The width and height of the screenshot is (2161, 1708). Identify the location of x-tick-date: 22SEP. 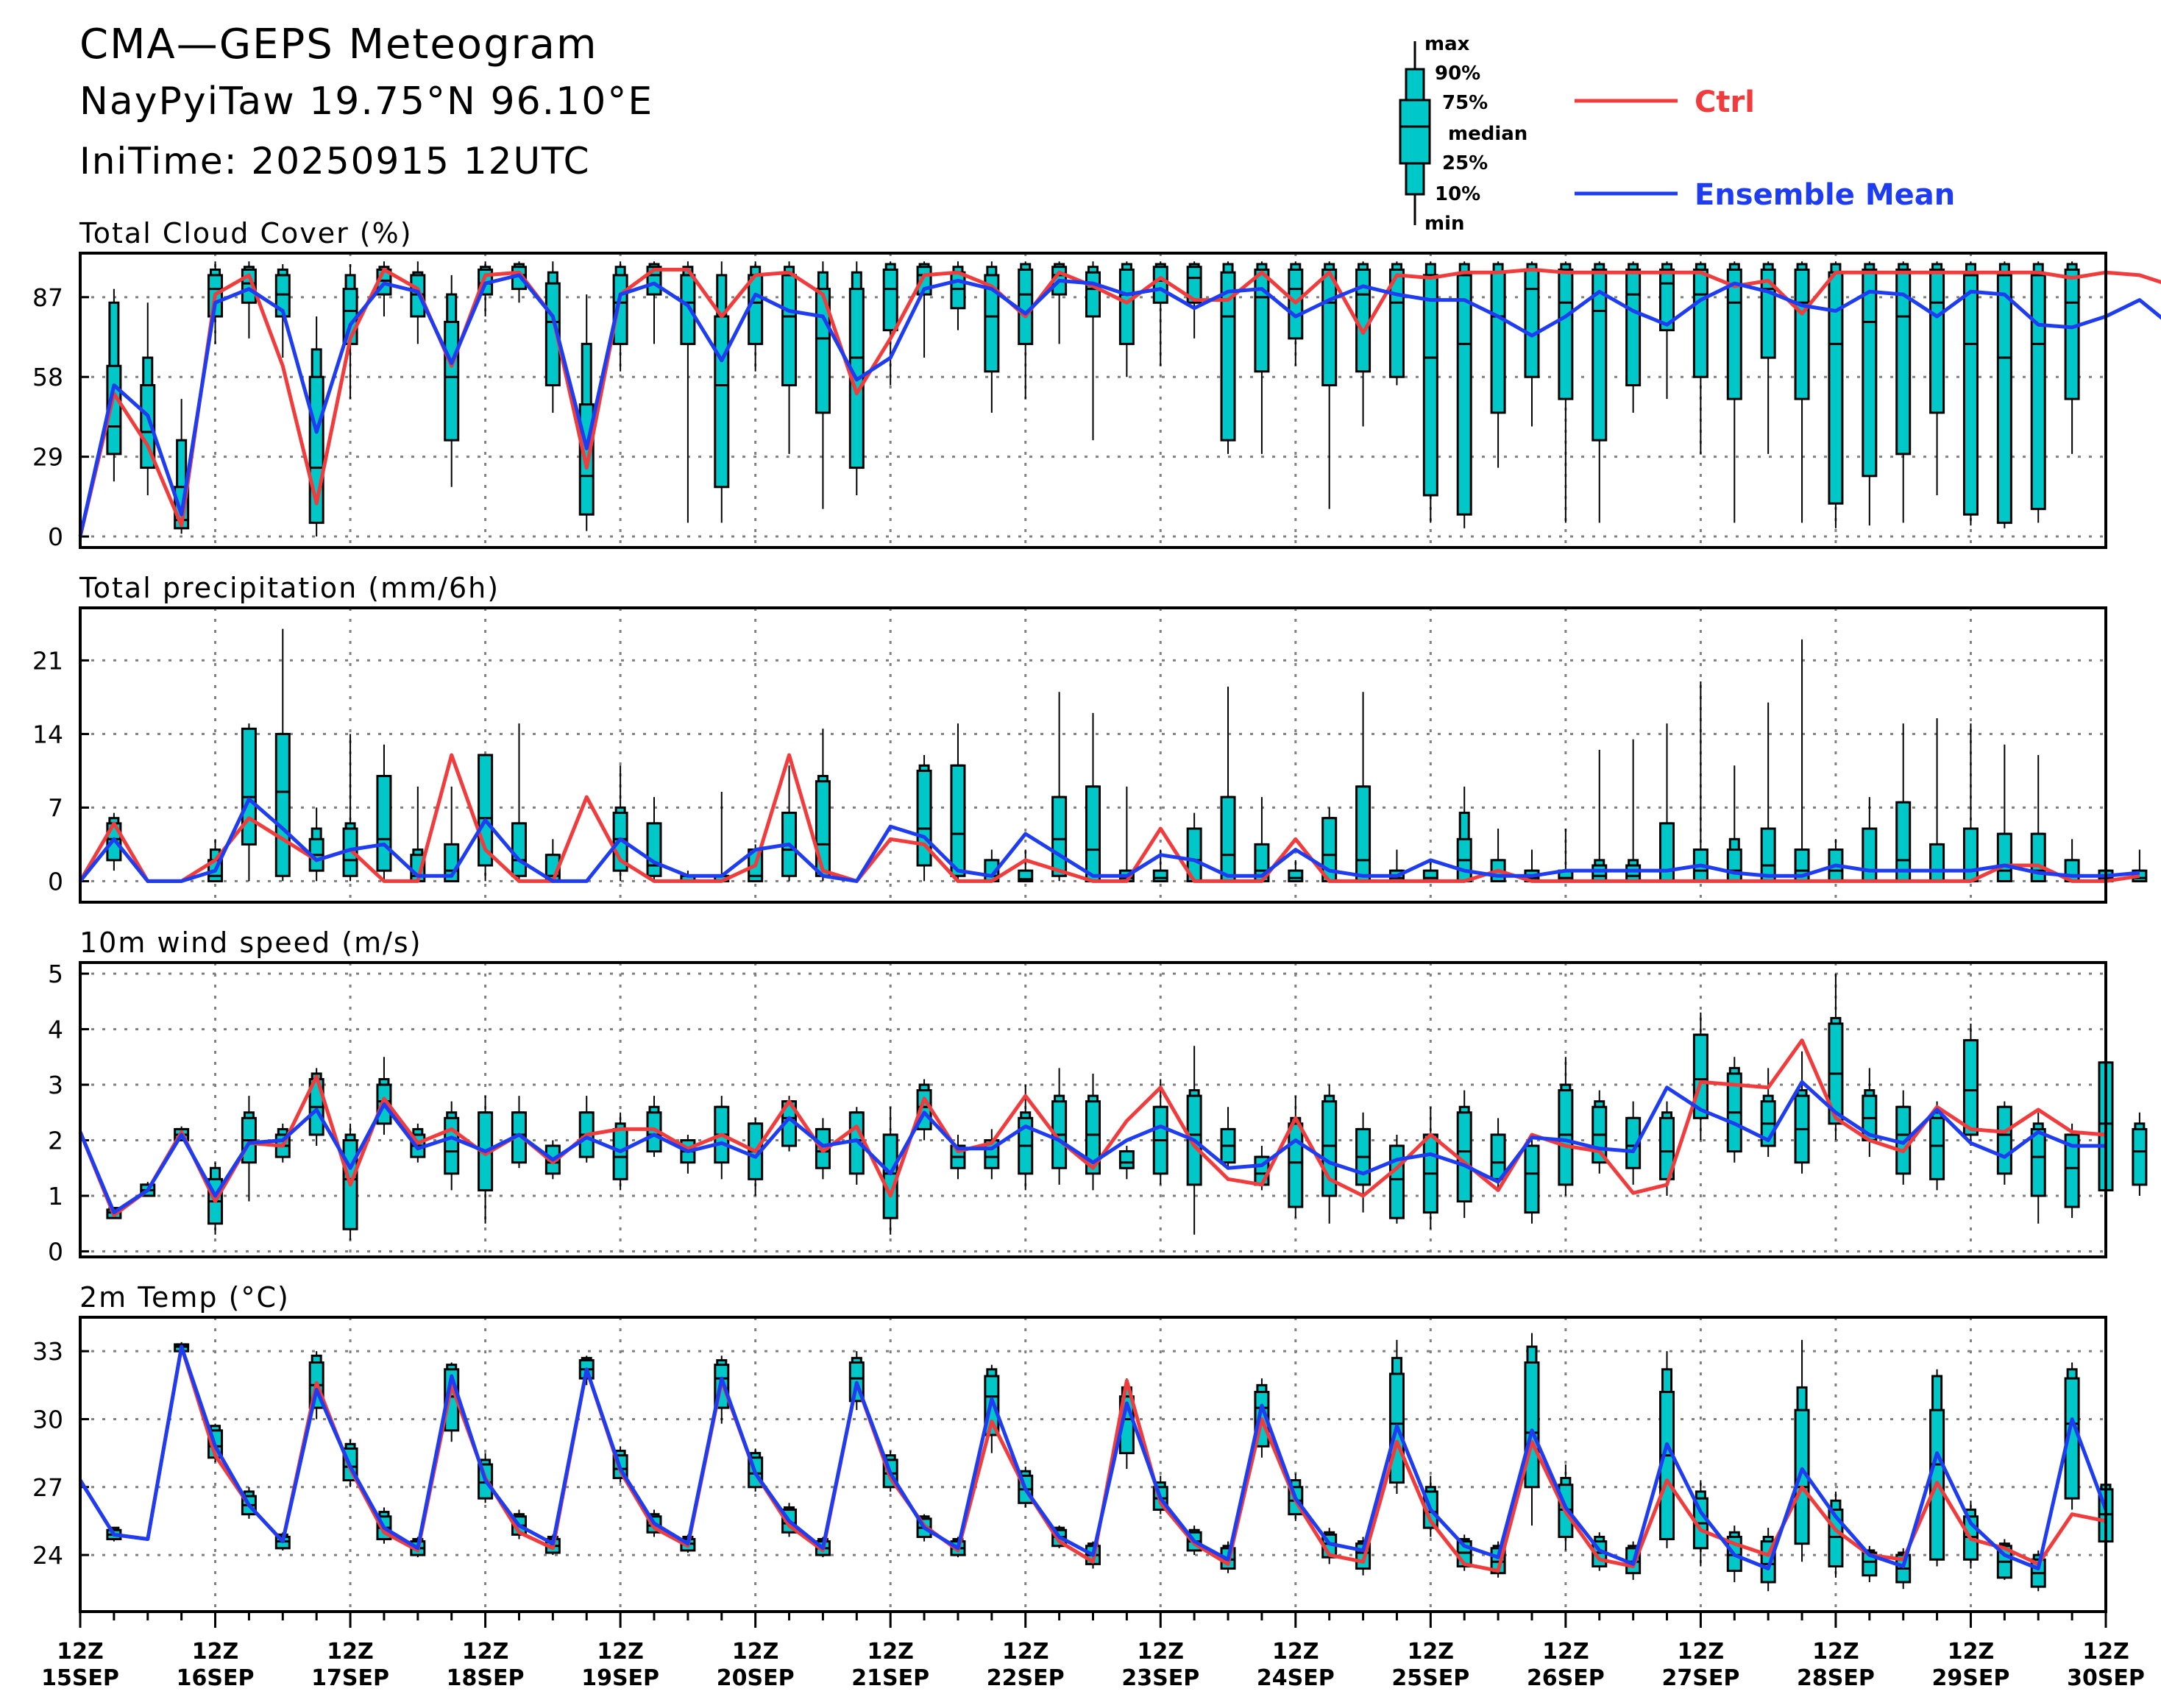
(1026, 1678).